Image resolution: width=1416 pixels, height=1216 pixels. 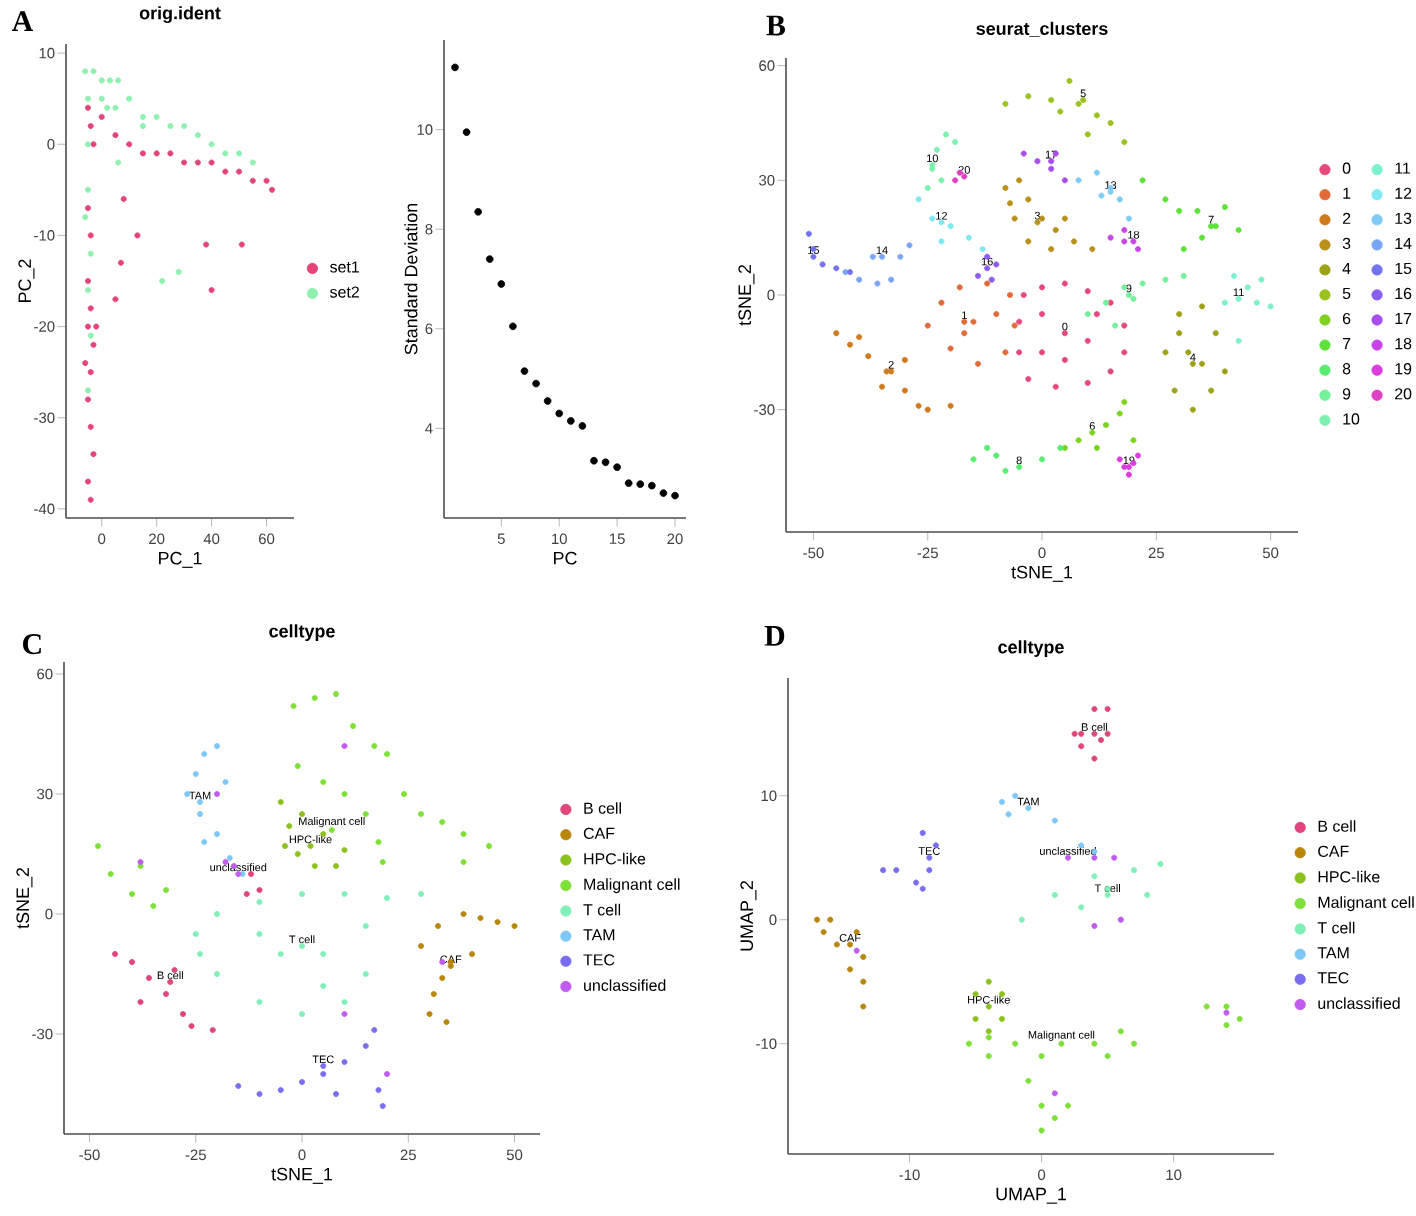 What do you see at coordinates (1031, 1195) in the screenshot?
I see `x-axis-title: UMAP_1` at bounding box center [1031, 1195].